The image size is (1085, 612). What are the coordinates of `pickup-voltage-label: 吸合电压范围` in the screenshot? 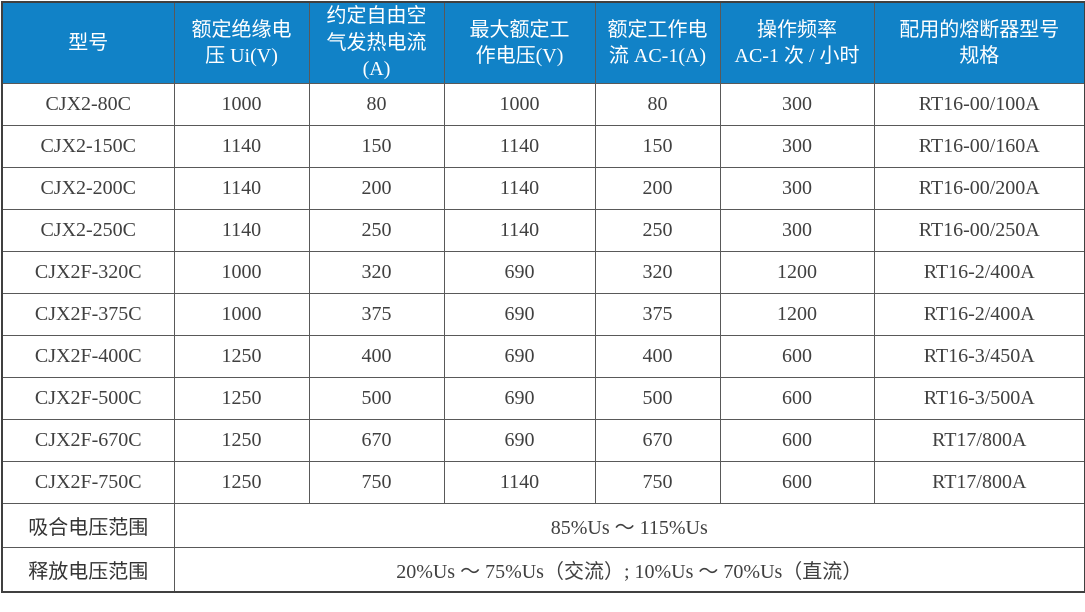 It's located at (88, 525).